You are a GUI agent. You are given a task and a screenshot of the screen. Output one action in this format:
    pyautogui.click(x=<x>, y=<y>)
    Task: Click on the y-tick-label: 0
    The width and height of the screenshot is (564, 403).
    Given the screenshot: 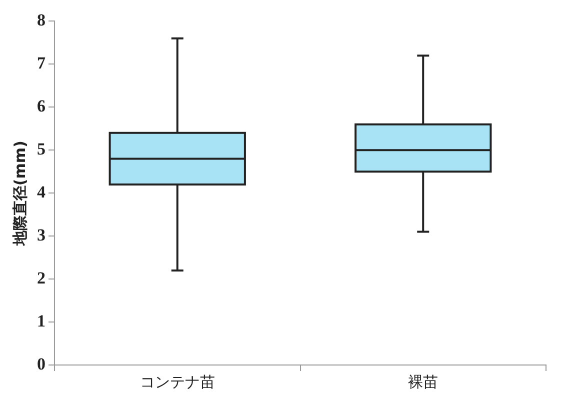 What is the action you would take?
    pyautogui.click(x=41, y=364)
    